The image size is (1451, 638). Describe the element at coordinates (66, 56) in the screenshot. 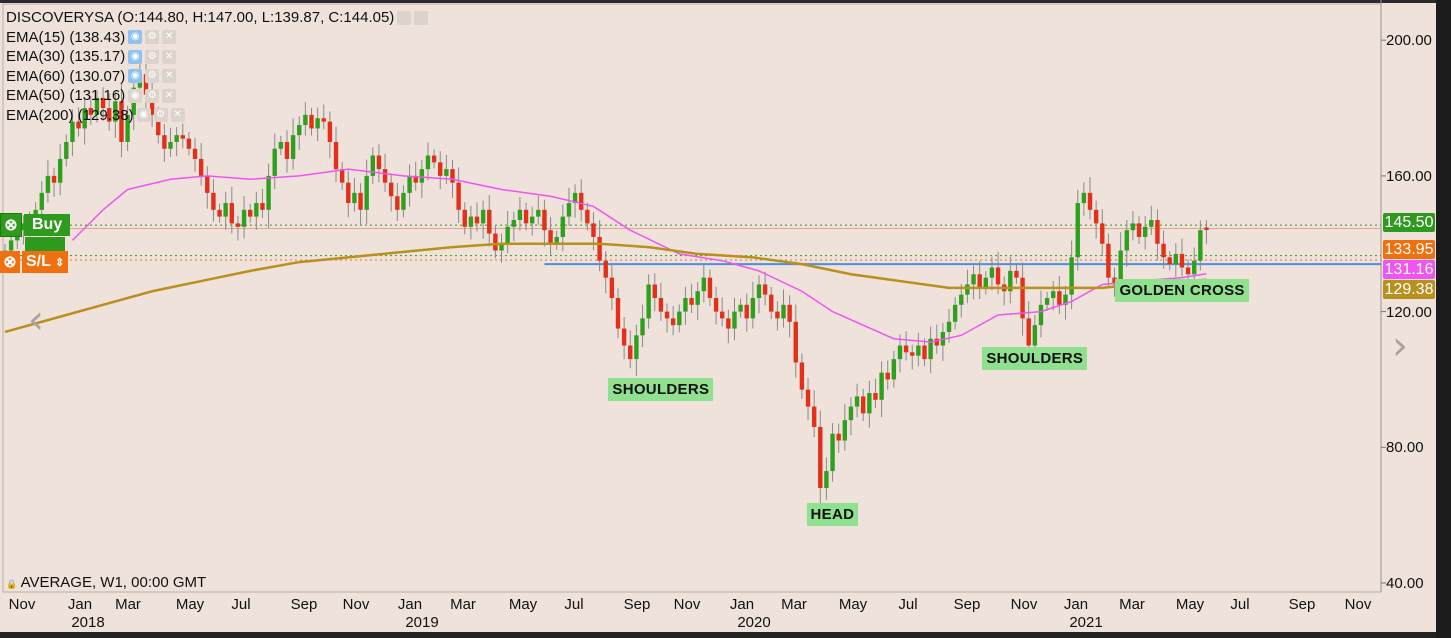

I see `indicator-label: EMA(30) (135.17)` at that location.